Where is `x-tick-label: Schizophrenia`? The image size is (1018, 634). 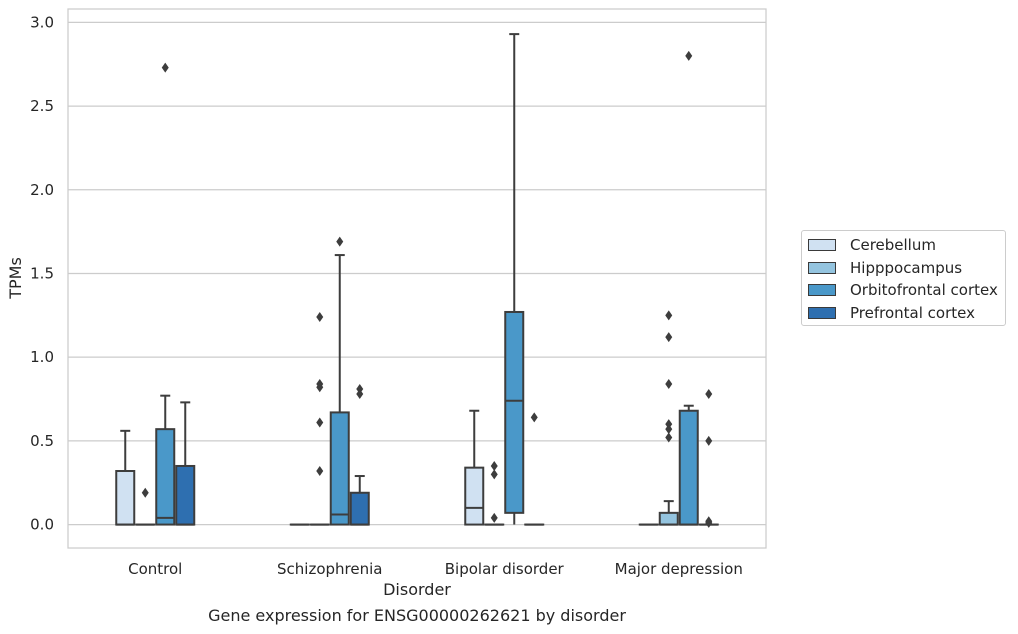 x-tick-label: Schizophrenia is located at coordinates (329, 569).